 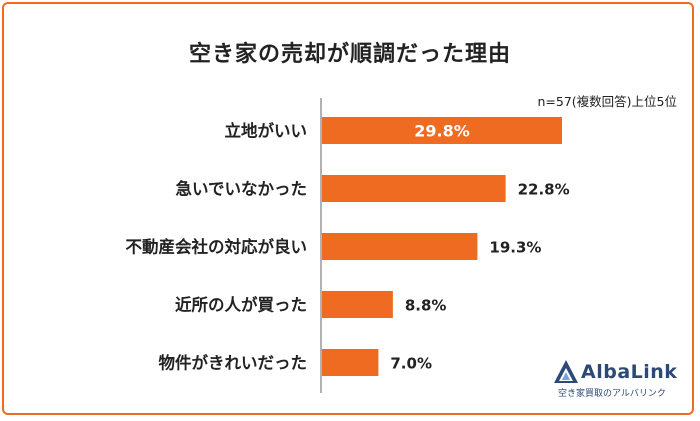 I want to click on category-label-4: 物件がきれいだった, so click(x=233, y=363).